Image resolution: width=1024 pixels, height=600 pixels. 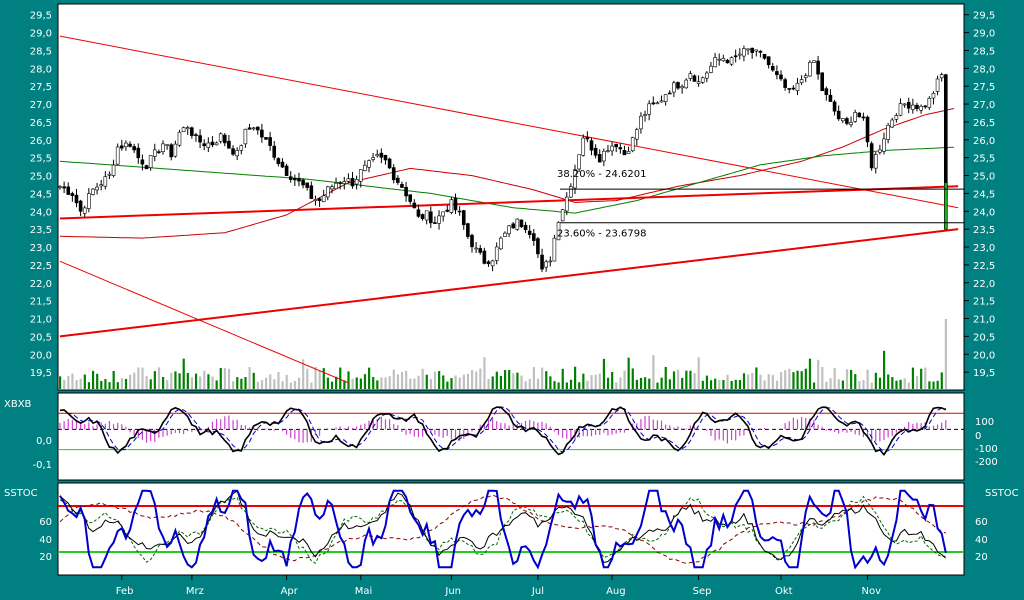 I want to click on month-tick-label: Feb, so click(x=125, y=591).